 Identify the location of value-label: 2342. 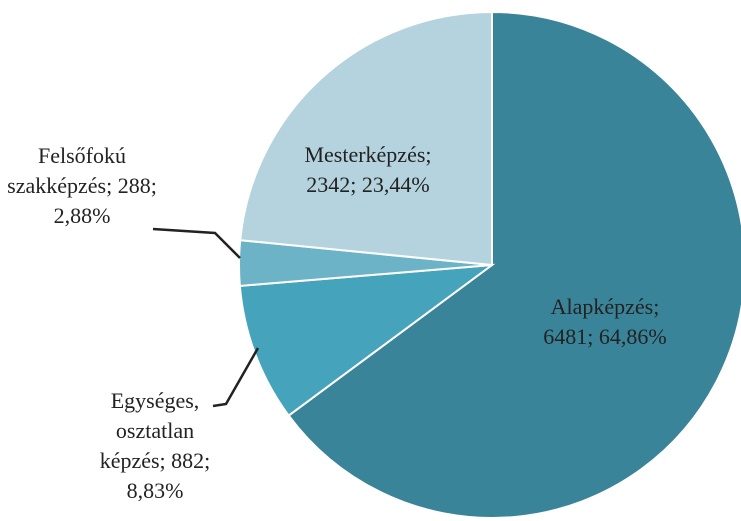
(328, 184).